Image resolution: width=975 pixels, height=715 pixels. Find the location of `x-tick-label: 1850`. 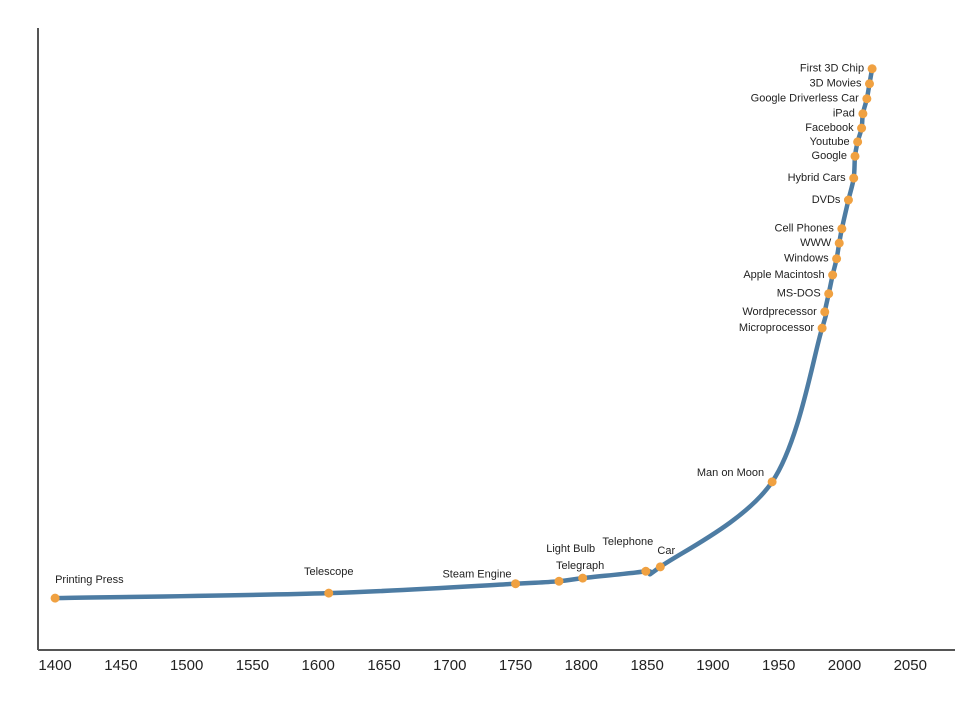

x-tick-label: 1850 is located at coordinates (646, 665).